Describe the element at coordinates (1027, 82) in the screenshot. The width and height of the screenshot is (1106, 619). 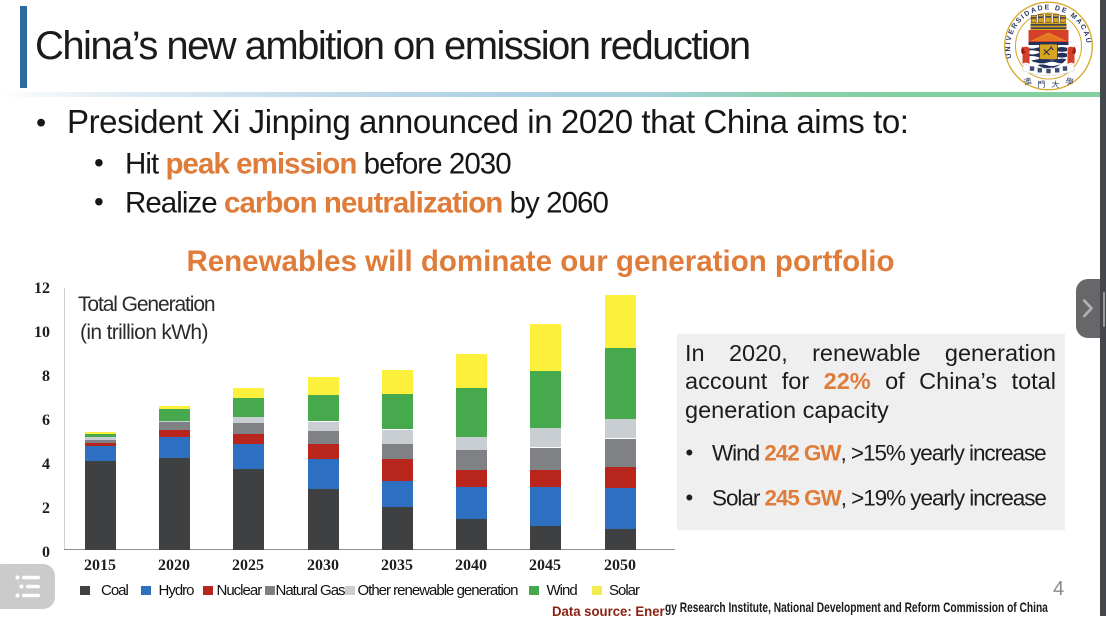
I see `svg-text: 澳` at that location.